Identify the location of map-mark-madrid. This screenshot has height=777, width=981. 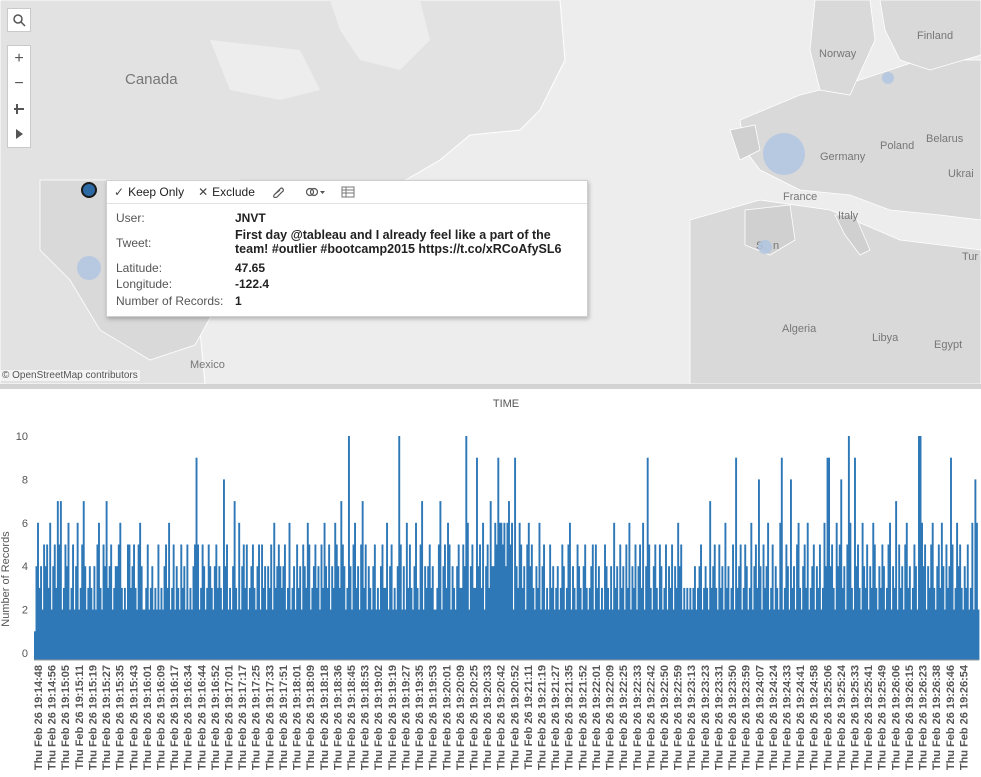
(765, 247).